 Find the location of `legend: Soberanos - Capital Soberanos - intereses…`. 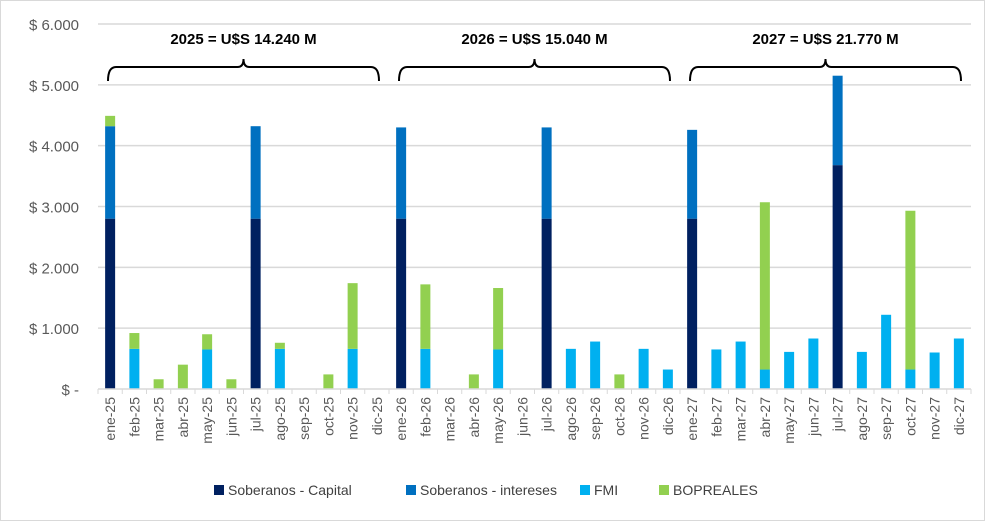

legend: Soberanos - Capital Soberanos - intereses… is located at coordinates (486, 490).